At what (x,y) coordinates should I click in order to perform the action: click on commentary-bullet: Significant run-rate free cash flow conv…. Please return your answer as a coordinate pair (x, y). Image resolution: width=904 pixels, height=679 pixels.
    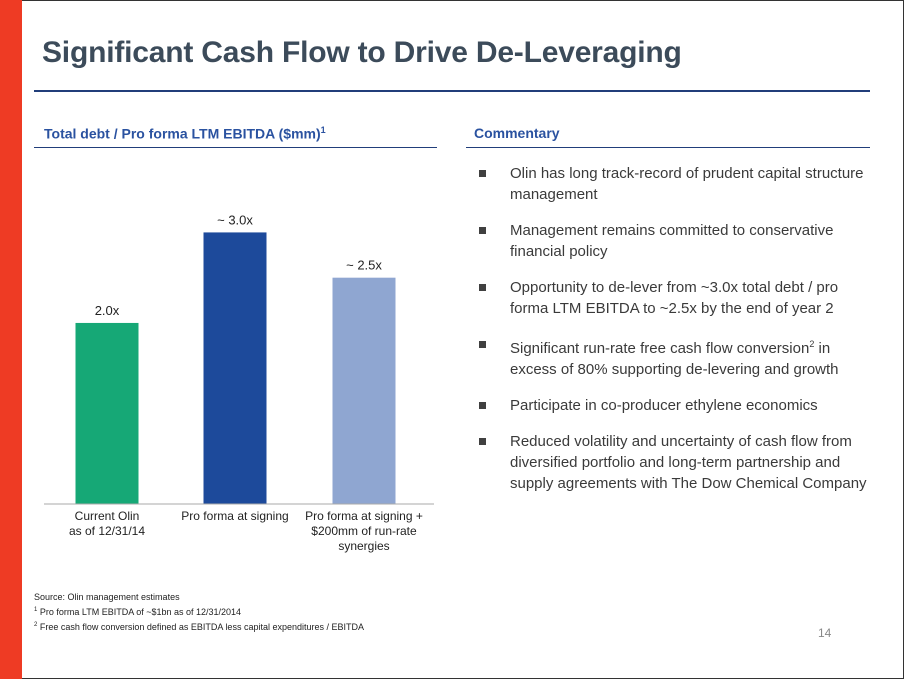
    Looking at the image, I should click on (674, 357).